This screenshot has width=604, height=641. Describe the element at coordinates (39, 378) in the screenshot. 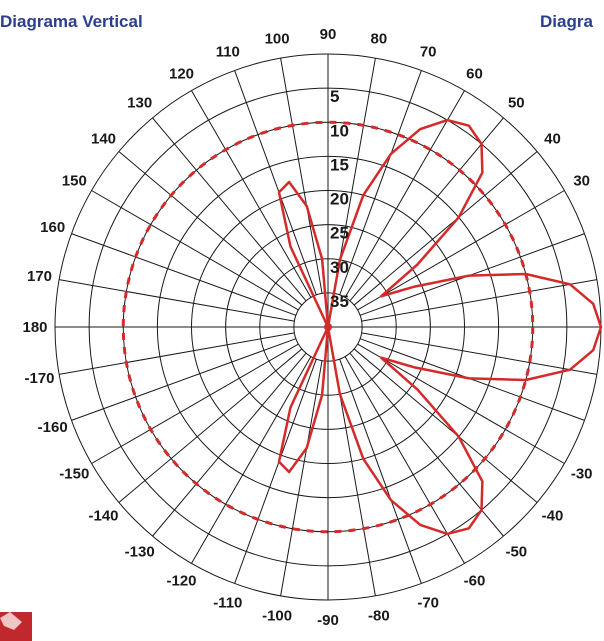

I see `angle-label: -170` at that location.